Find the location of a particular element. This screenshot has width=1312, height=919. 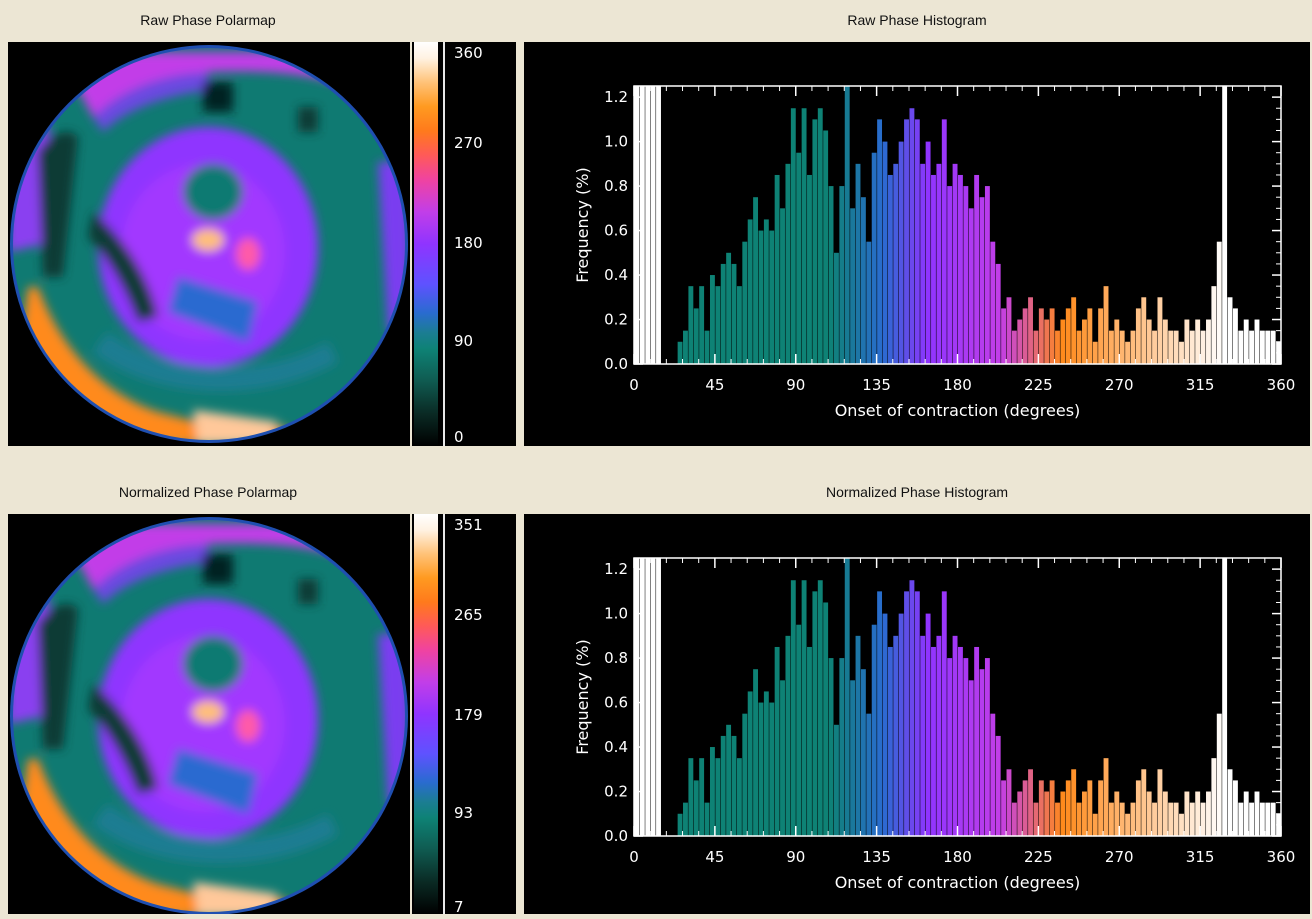

x-tick-label: 135 is located at coordinates (876, 385).